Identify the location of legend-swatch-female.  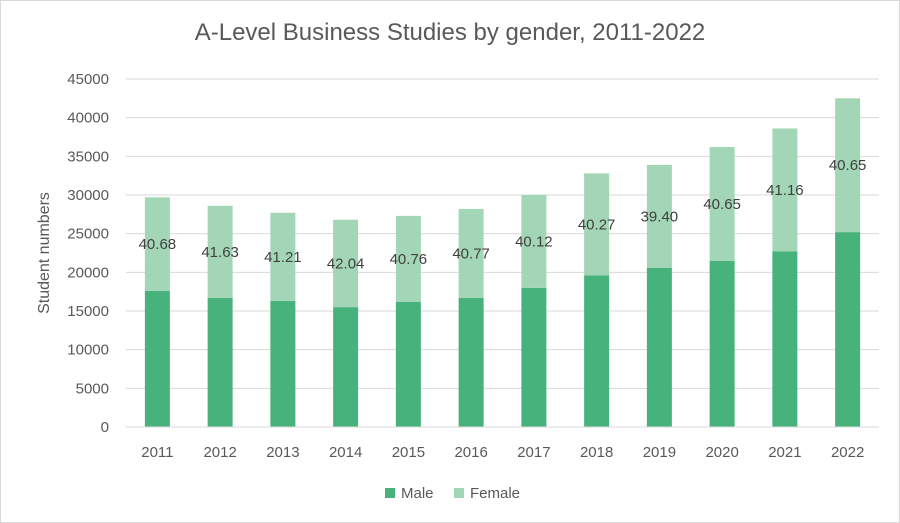
(459, 493).